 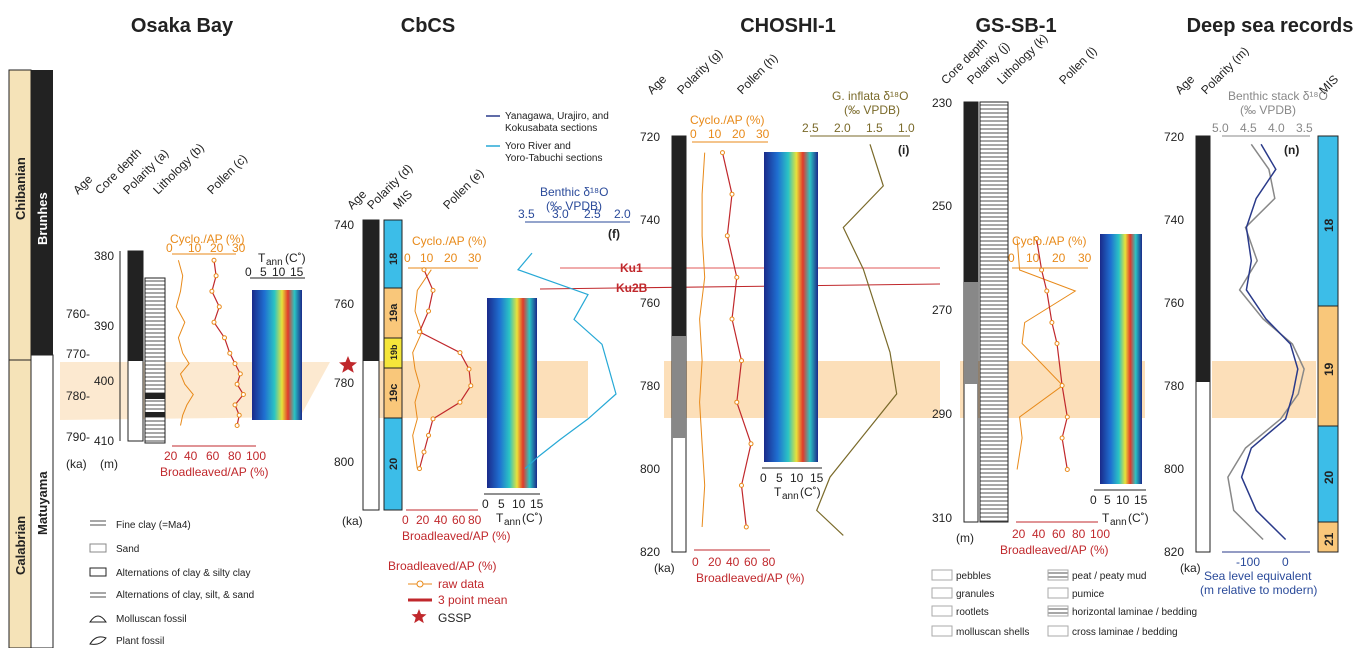 What do you see at coordinates (1085, 258) in the screenshot?
I see `gssb-cyclo-tick: 30` at bounding box center [1085, 258].